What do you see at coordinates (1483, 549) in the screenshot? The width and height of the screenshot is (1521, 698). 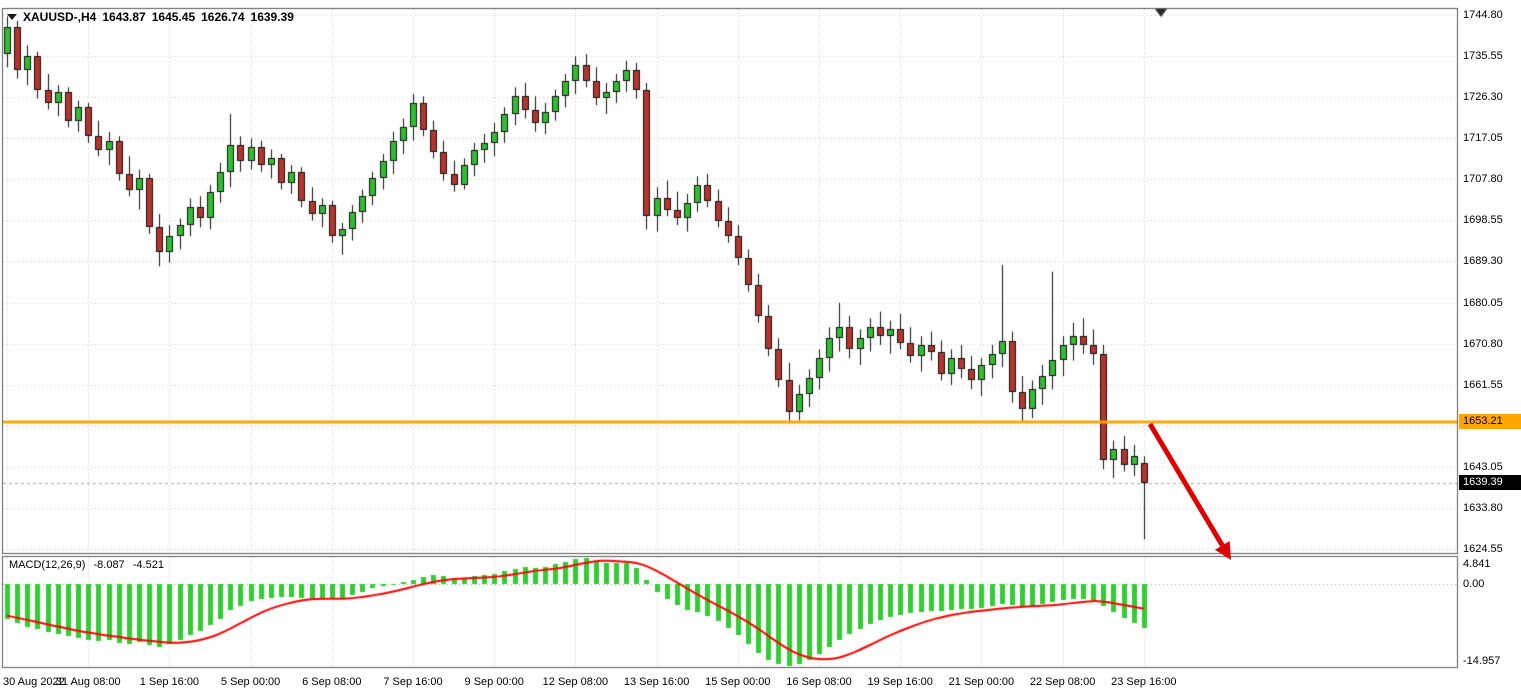 I see `price-axis-label: 1624.55` at bounding box center [1483, 549].